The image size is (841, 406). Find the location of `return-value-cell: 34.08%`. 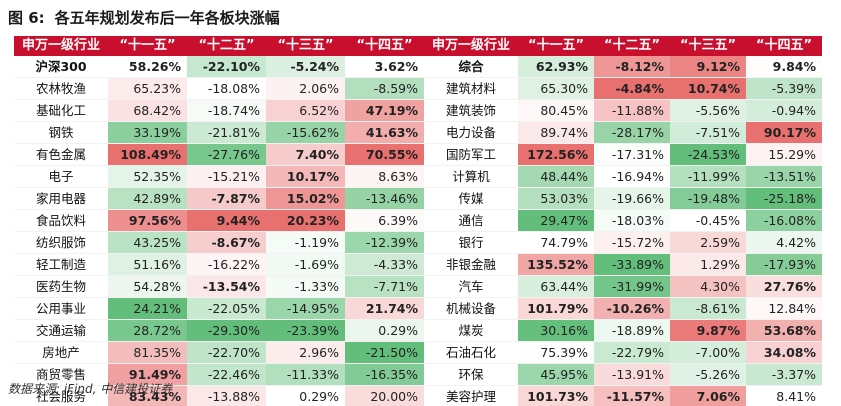

return-value-cell: 34.08% is located at coordinates (784, 352).